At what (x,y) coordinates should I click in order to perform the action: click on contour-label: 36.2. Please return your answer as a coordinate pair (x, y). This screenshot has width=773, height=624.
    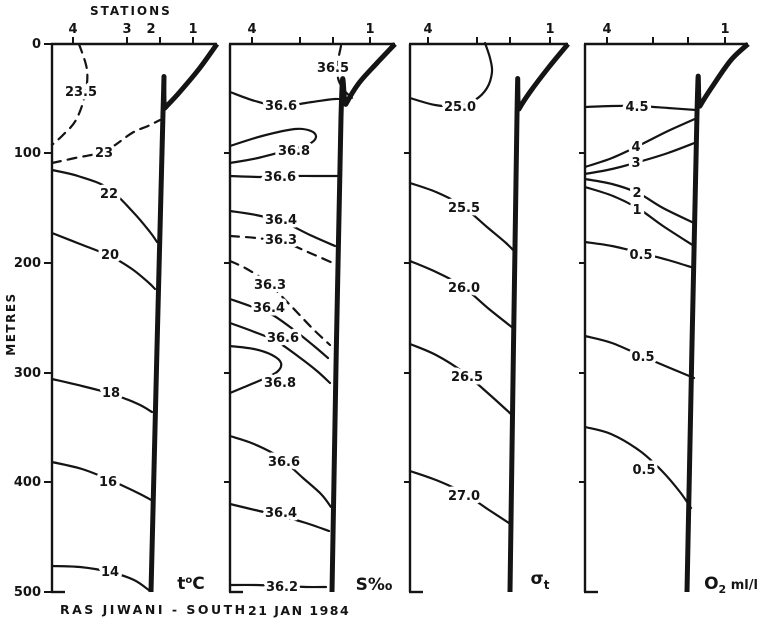
    Looking at the image, I should click on (282, 587).